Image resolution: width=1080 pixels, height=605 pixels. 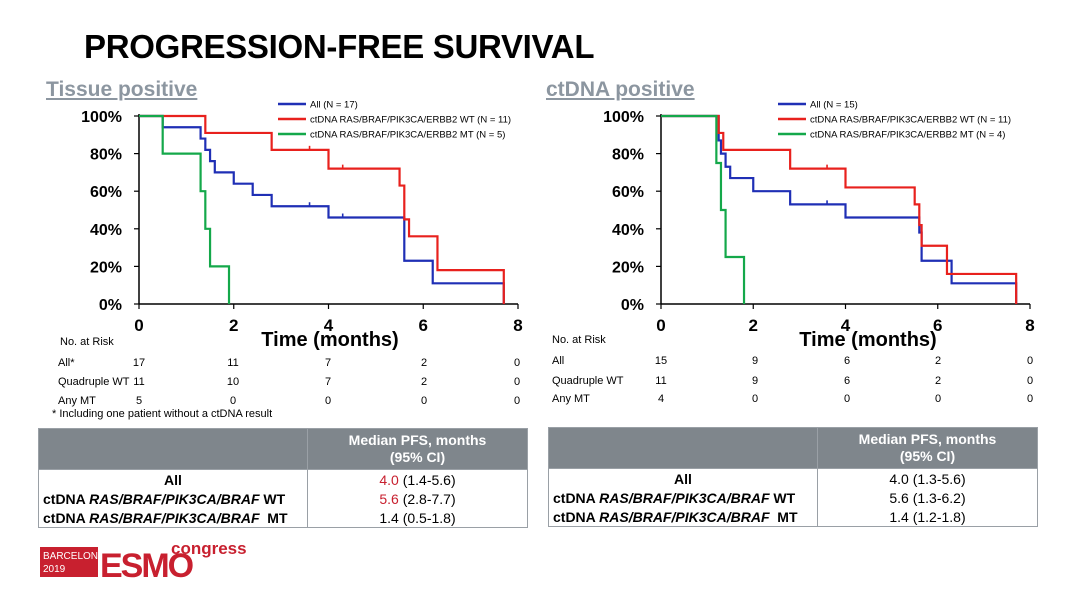 I want to click on risk-table-header: No. at Risk, so click(x=579, y=340).